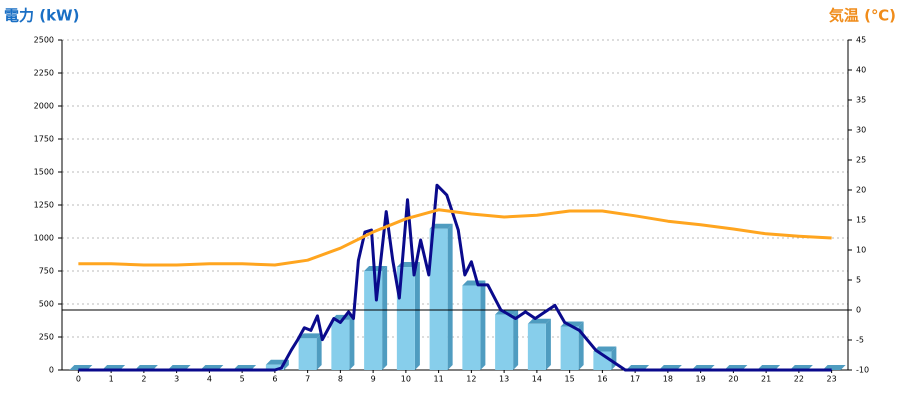 The height and width of the screenshot is (400, 900). Describe the element at coordinates (307, 379) in the screenshot. I see `x-tick-label: 7` at that location.